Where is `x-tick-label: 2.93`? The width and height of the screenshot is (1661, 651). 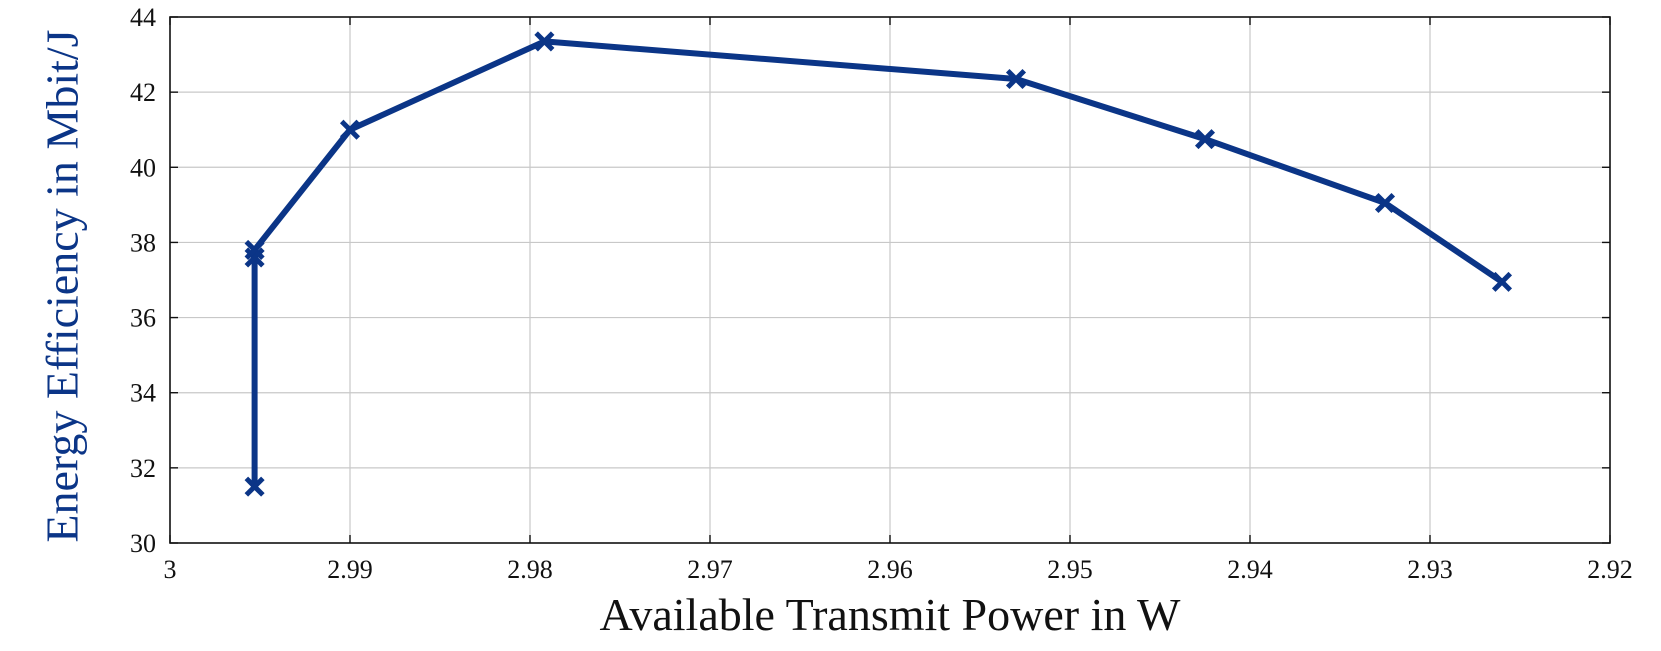 x-tick-label: 2.93 is located at coordinates (1430, 569).